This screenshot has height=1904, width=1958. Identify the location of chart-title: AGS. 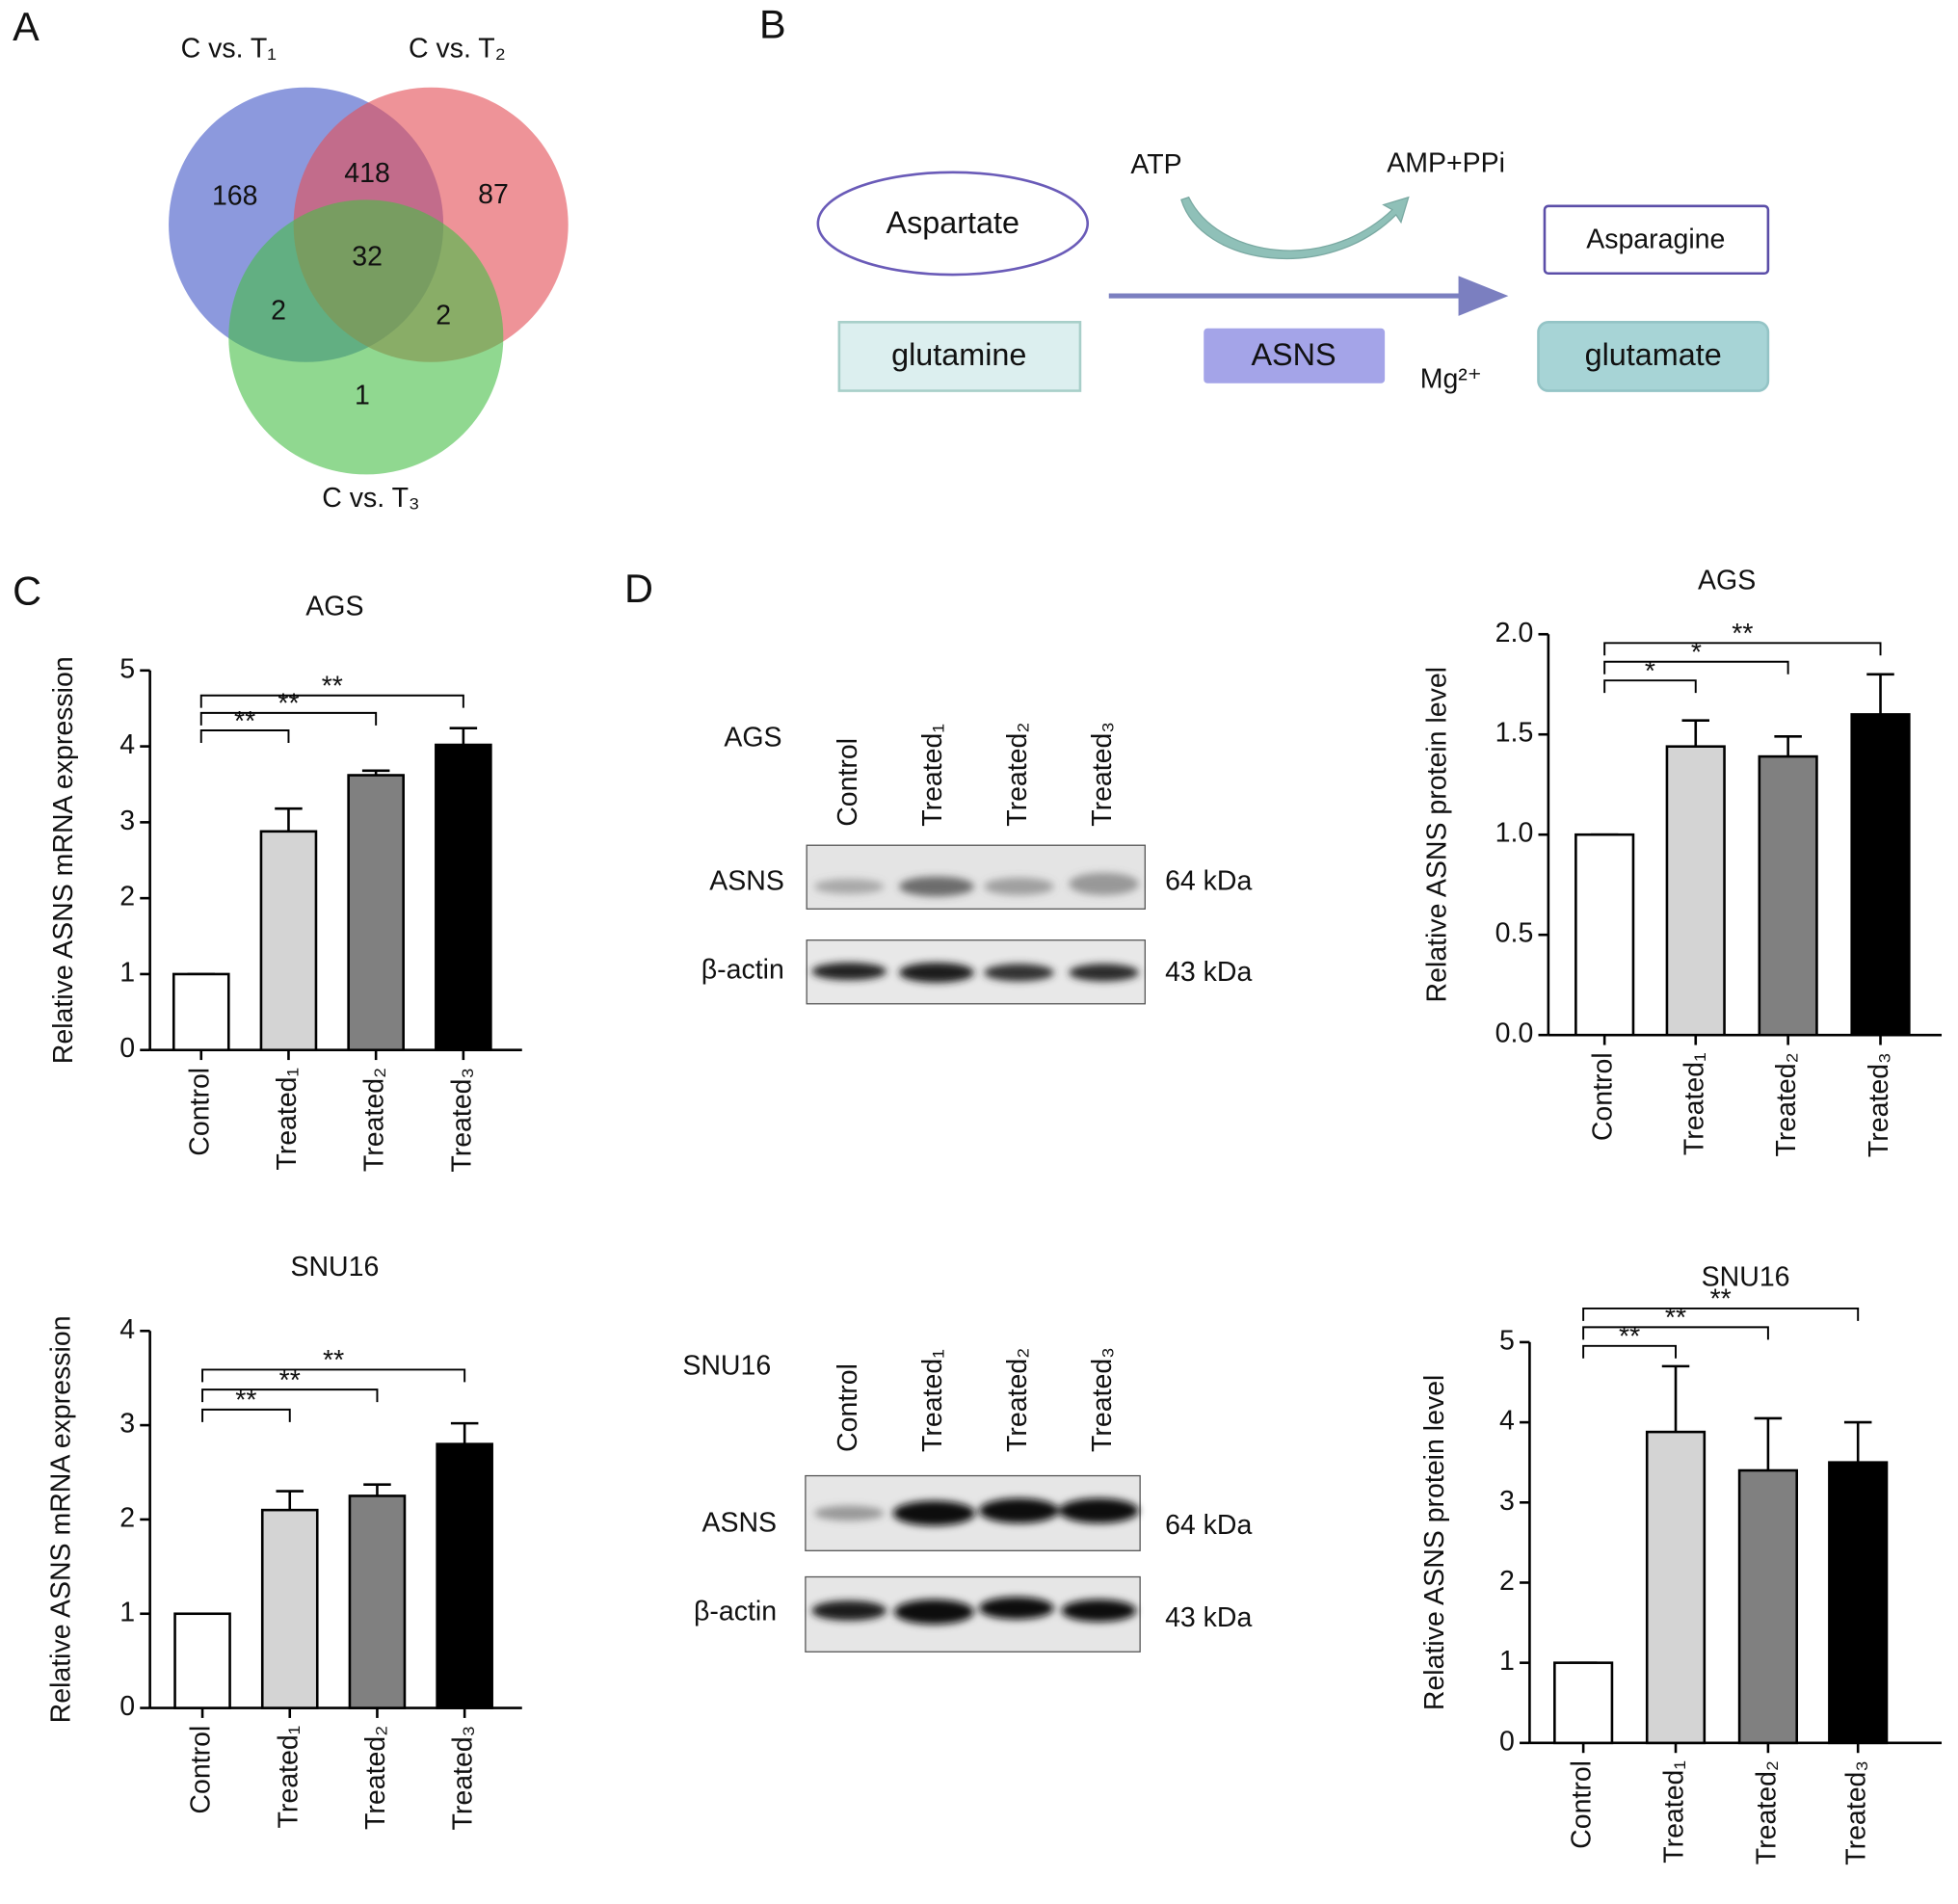
(1727, 580).